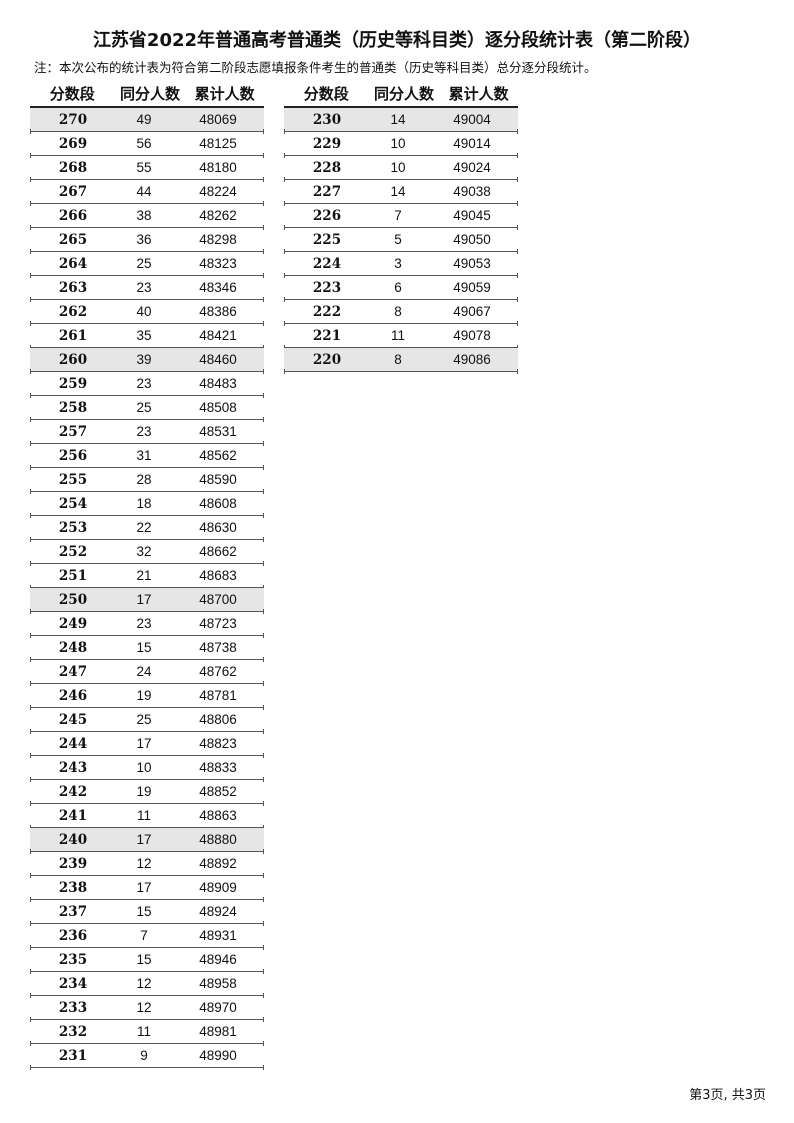 Image resolution: width=794 pixels, height=1123 pixels. What do you see at coordinates (327, 215) in the screenshot?
I see `score-cell: 226` at bounding box center [327, 215].